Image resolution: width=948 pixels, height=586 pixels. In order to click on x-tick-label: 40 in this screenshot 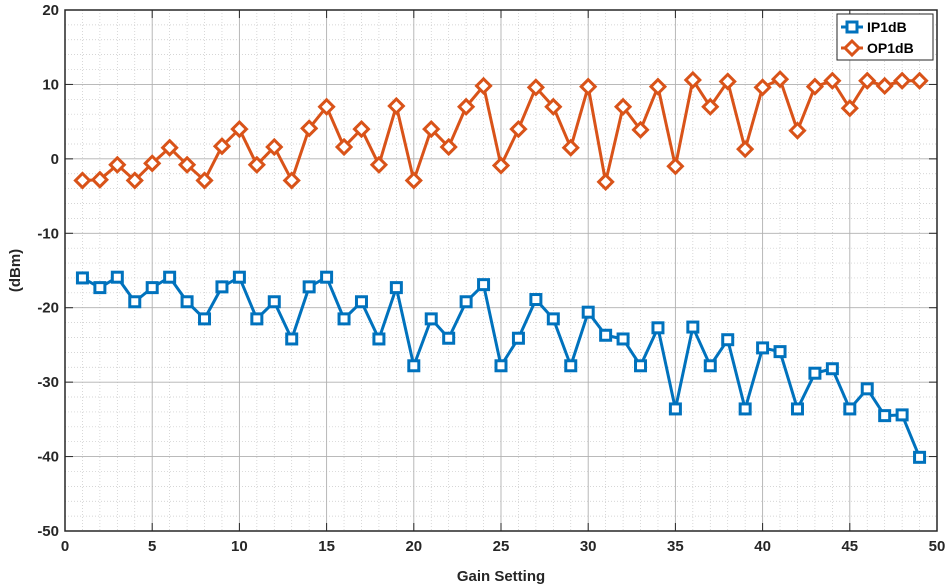, I will do `click(762, 546)`.